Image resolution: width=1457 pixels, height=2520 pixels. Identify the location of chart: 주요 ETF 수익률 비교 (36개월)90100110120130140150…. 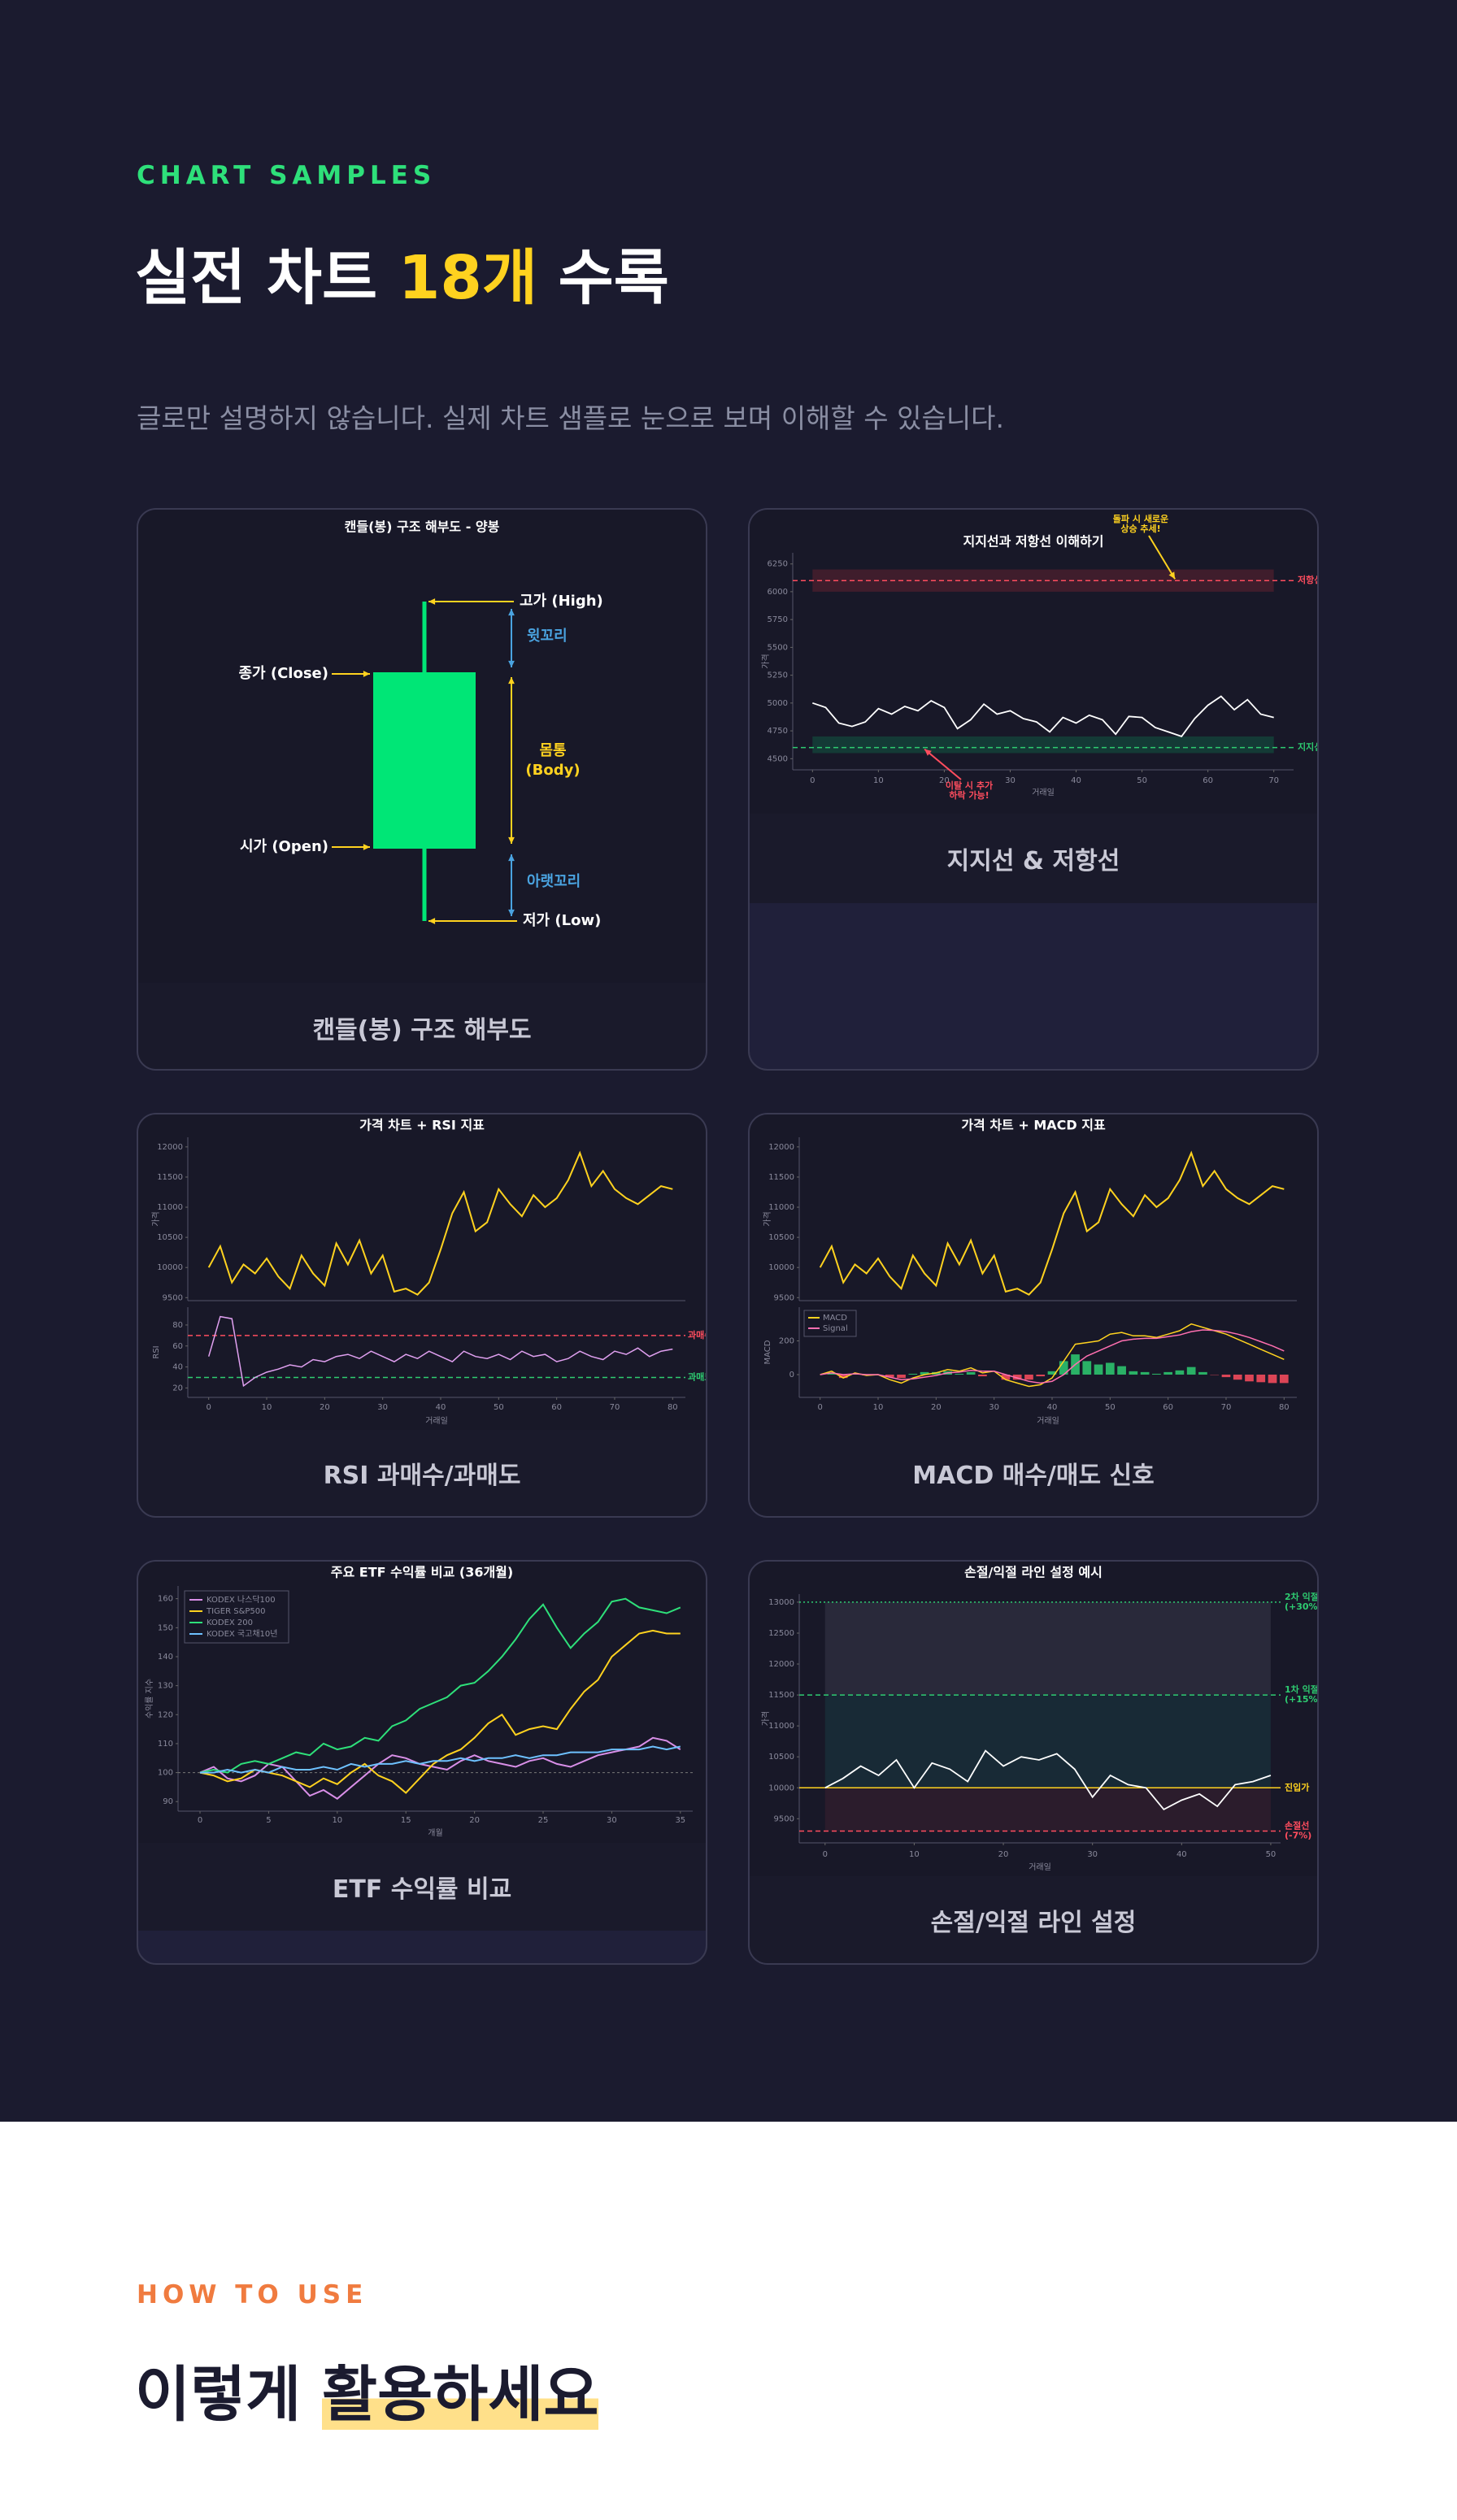
(422, 1702).